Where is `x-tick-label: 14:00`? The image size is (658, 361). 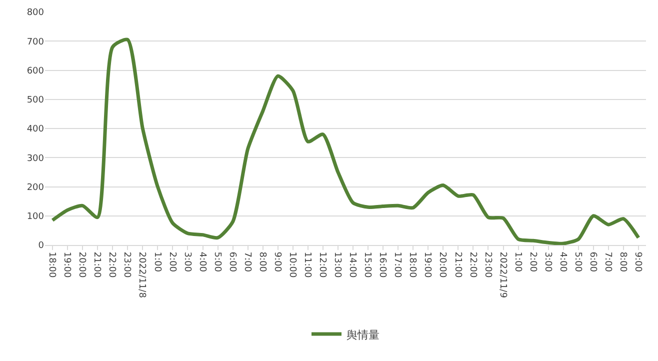
x-tick-label: 14:00 is located at coordinates (352, 265).